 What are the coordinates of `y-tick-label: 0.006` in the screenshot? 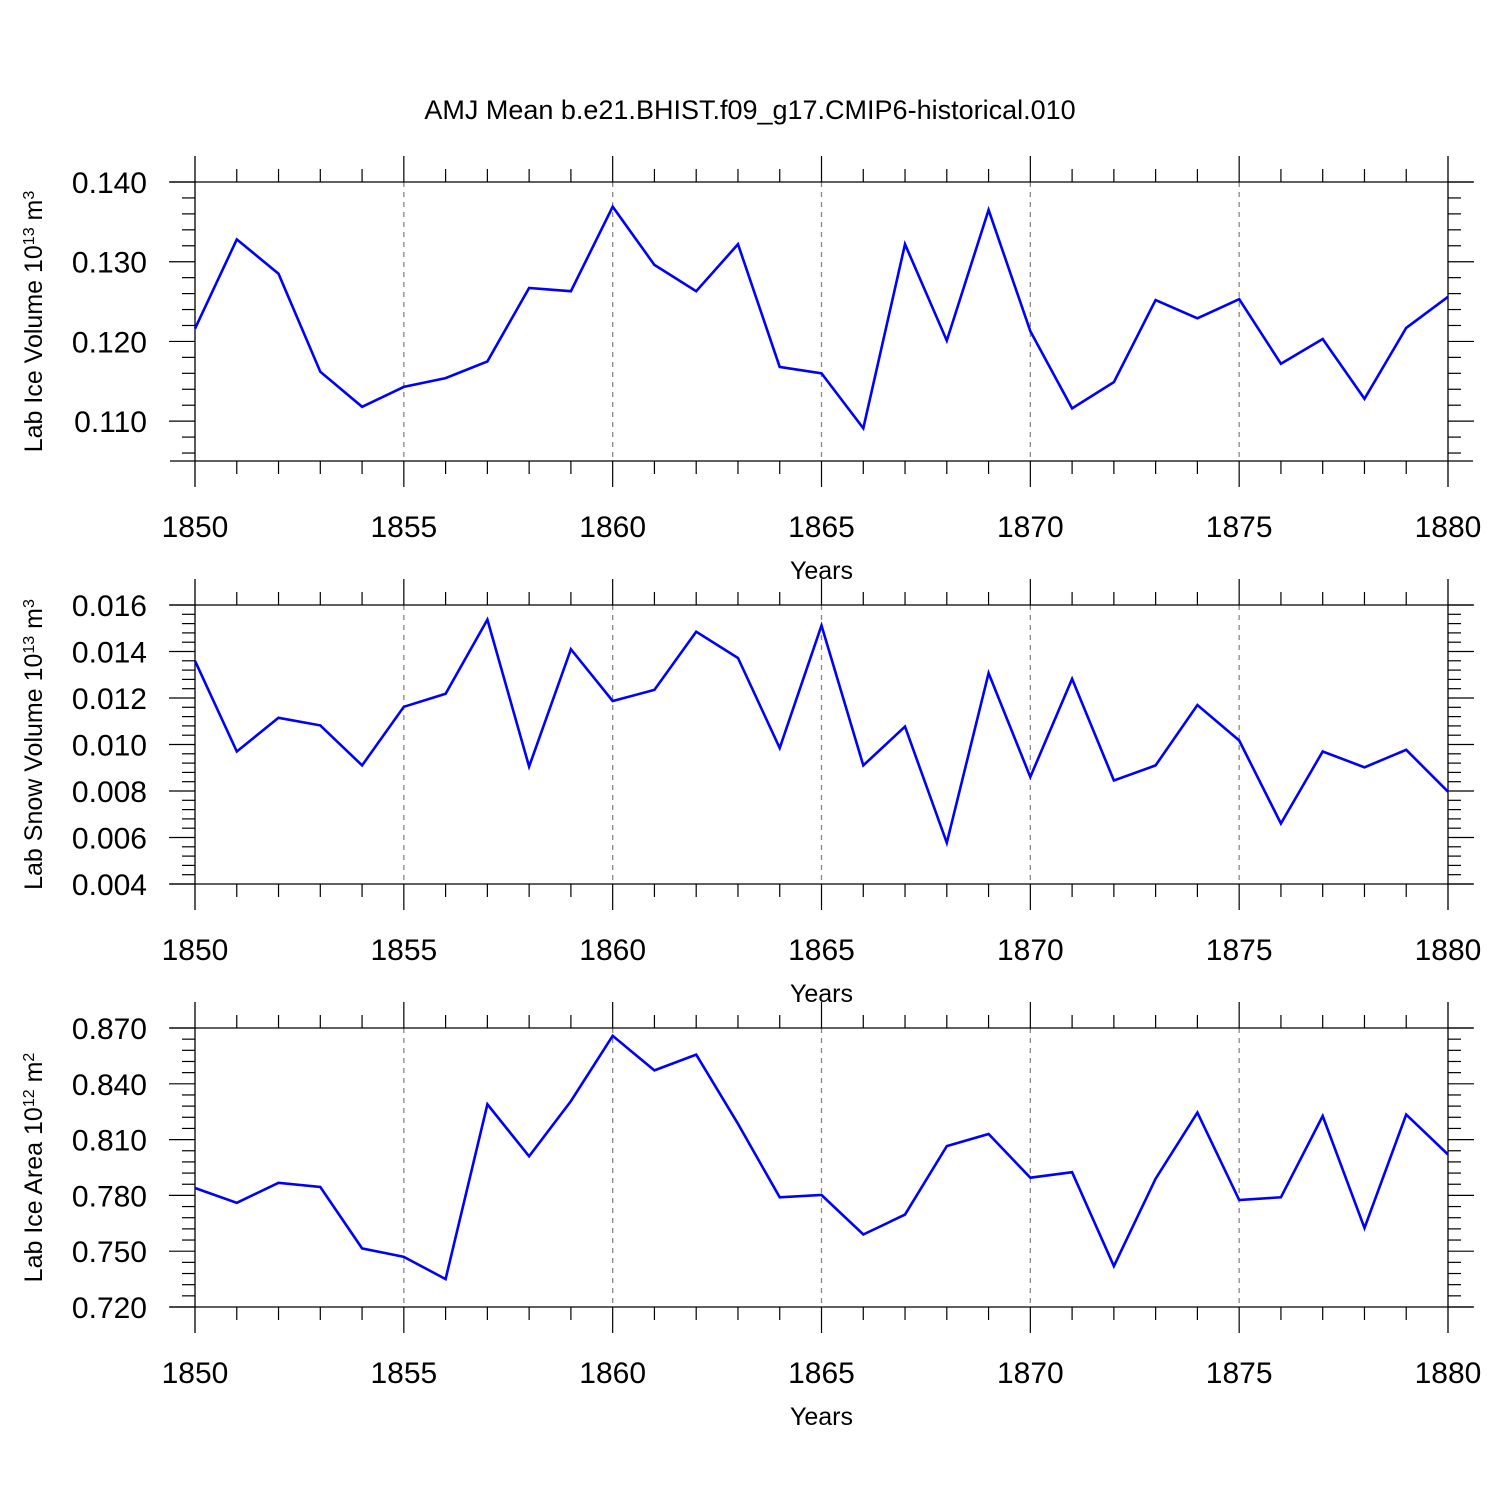 It's located at (109, 839).